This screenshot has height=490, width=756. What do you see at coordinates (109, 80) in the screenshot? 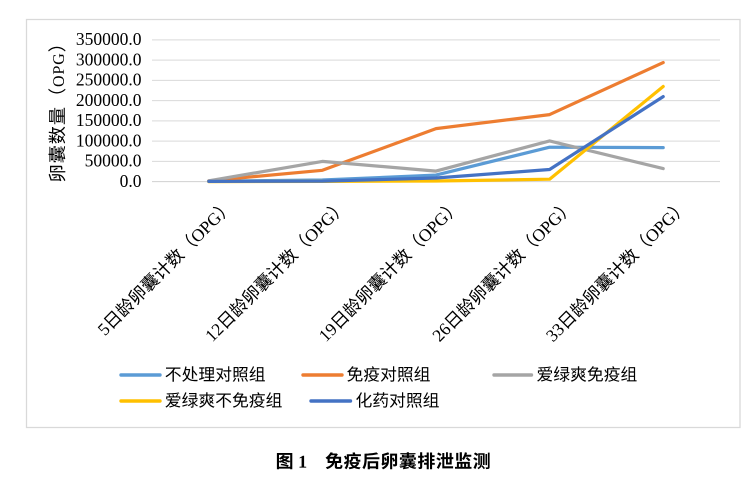
I see `svg-text: 250000.0` at bounding box center [109, 80].